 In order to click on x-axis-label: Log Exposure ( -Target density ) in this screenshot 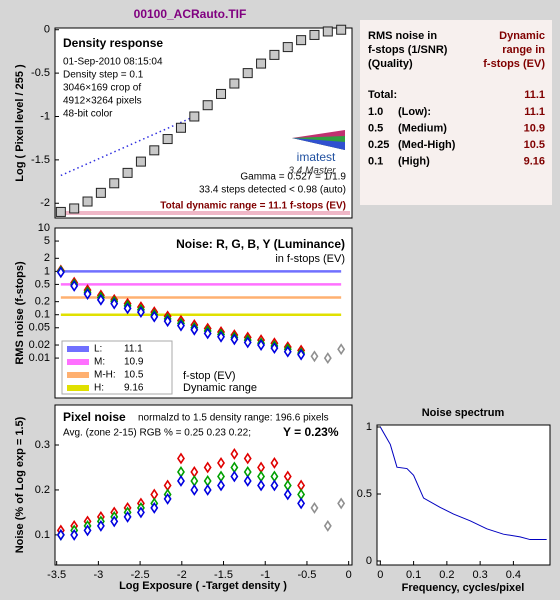, I will do `click(203, 586)`.